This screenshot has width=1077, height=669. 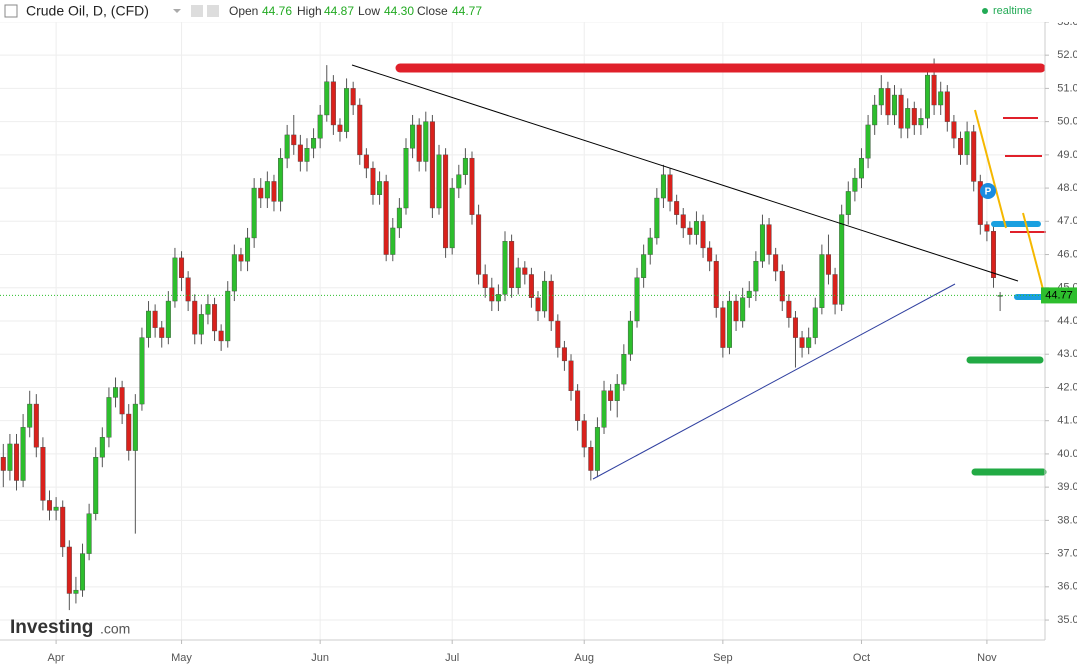 What do you see at coordinates (11, 11) in the screenshot?
I see `menu-icon` at bounding box center [11, 11].